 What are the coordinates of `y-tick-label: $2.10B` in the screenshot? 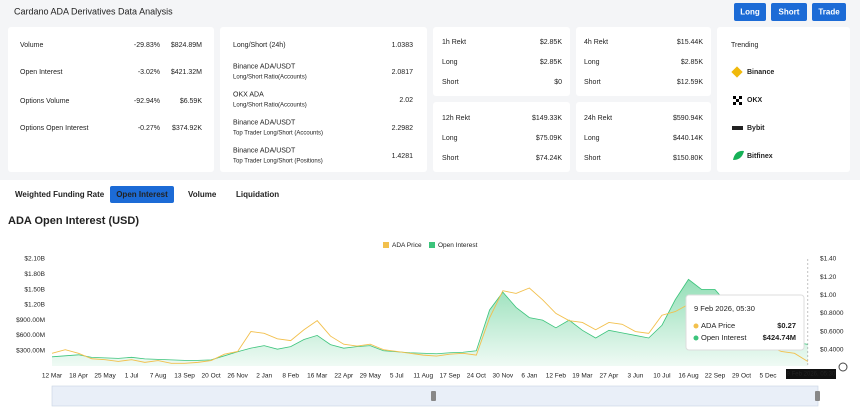 It's located at (34, 259).